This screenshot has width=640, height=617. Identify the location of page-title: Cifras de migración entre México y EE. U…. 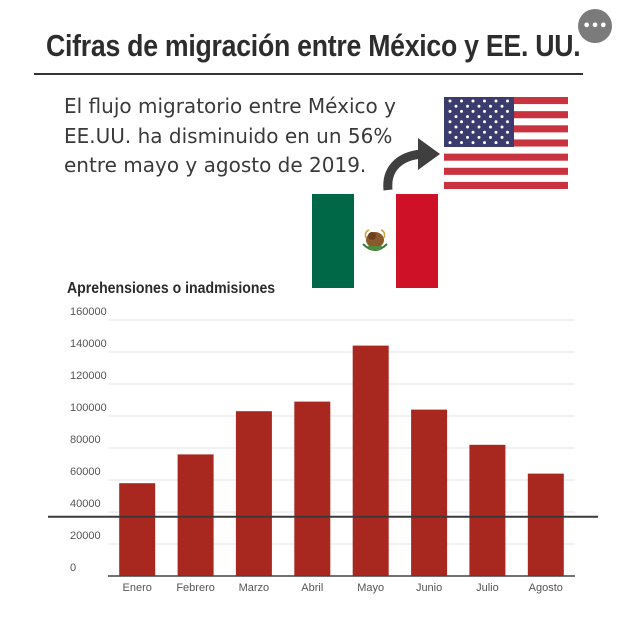
(313, 45).